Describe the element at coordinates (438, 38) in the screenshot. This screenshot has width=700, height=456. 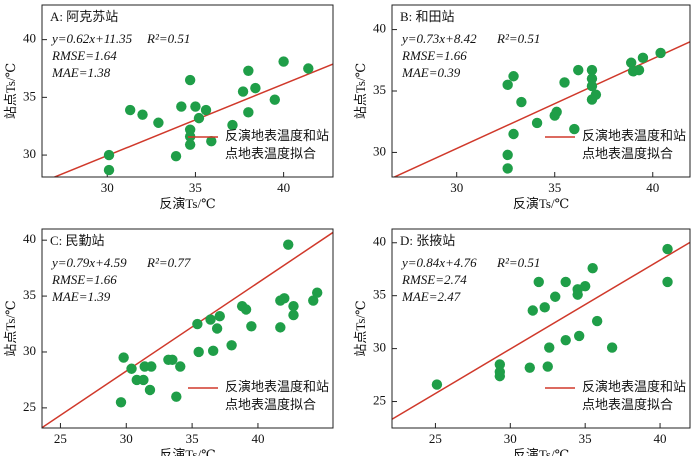
I see `annotation: y=0.73x+8.42` at that location.